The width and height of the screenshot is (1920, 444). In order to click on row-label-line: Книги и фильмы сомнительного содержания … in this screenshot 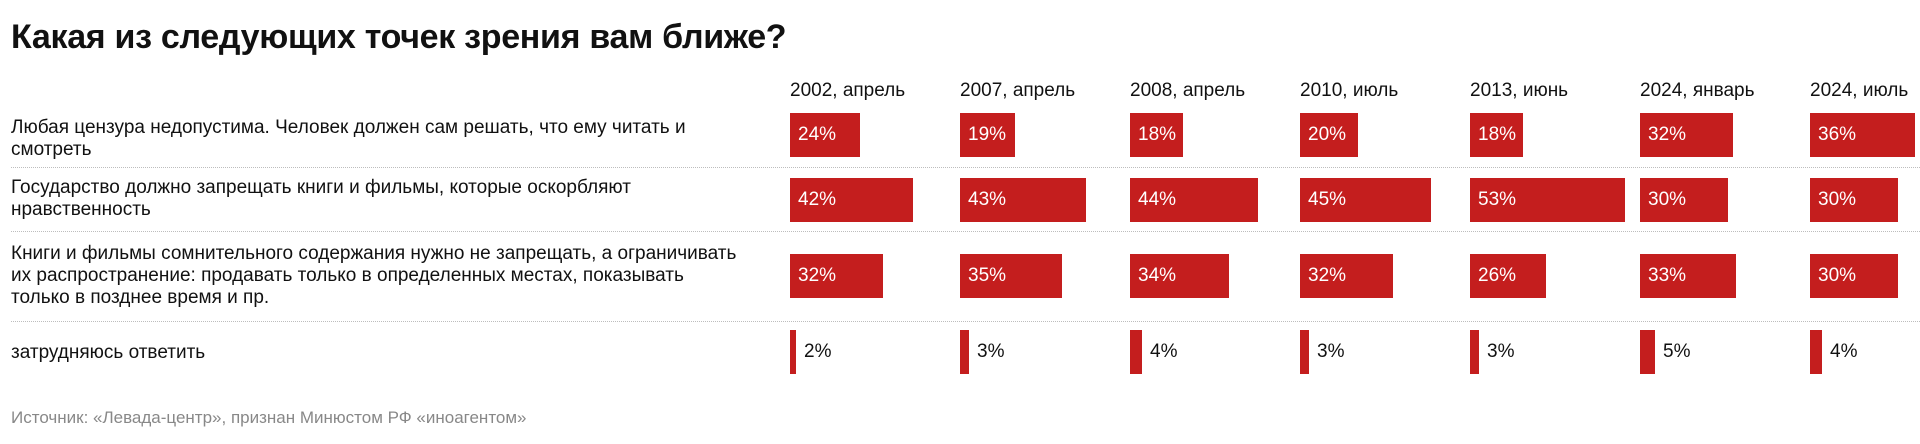, I will do `click(374, 253)`.